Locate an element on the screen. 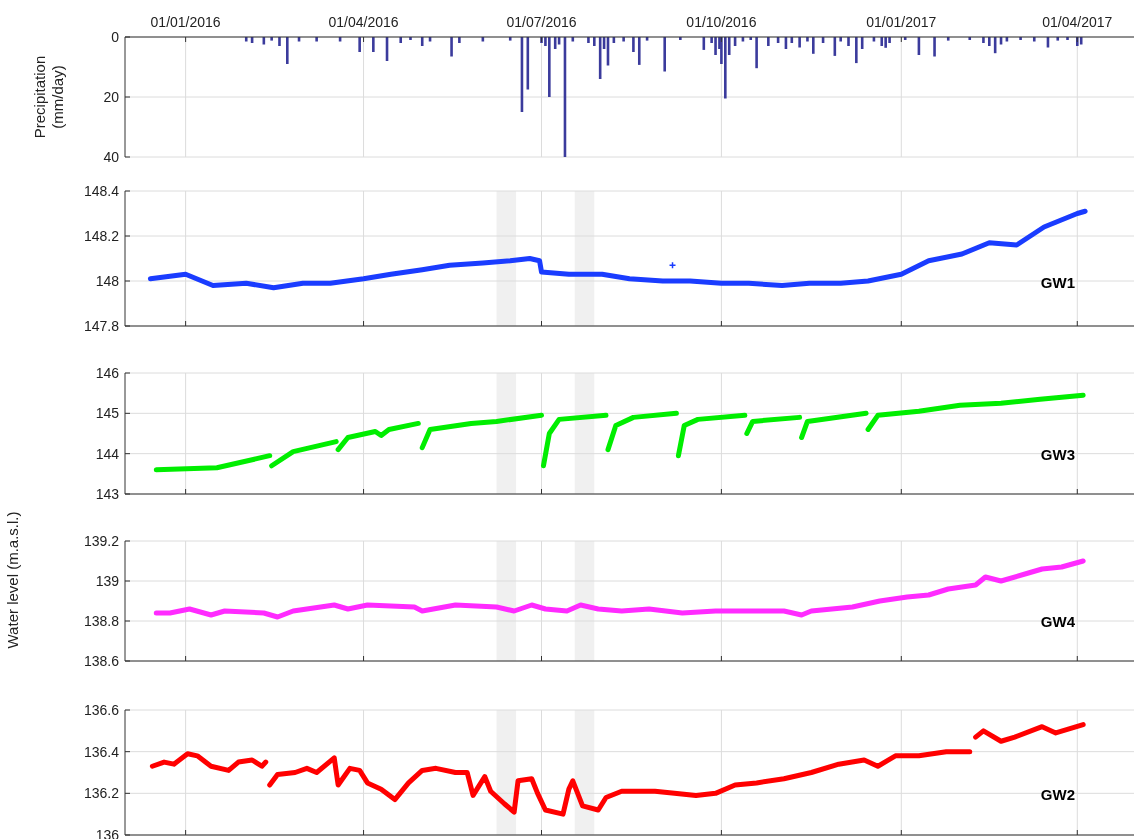 This screenshot has width=1134, height=839. y-tick-label: 147.8 is located at coordinates (101, 326).